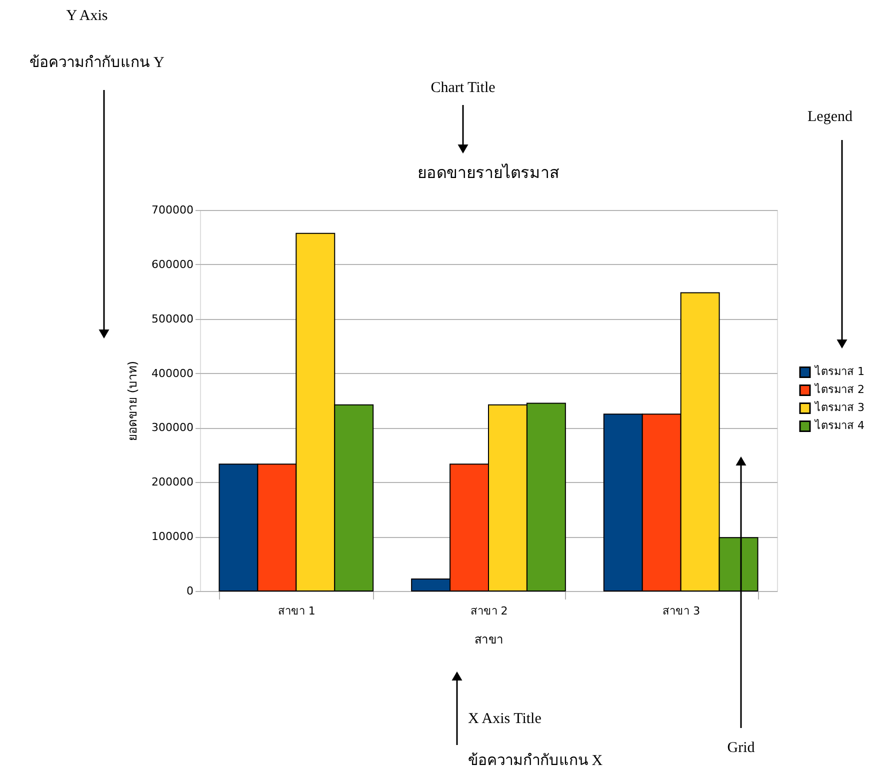 The width and height of the screenshot is (888, 771). I want to click on x-tick-label: สาขา 3, so click(681, 611).